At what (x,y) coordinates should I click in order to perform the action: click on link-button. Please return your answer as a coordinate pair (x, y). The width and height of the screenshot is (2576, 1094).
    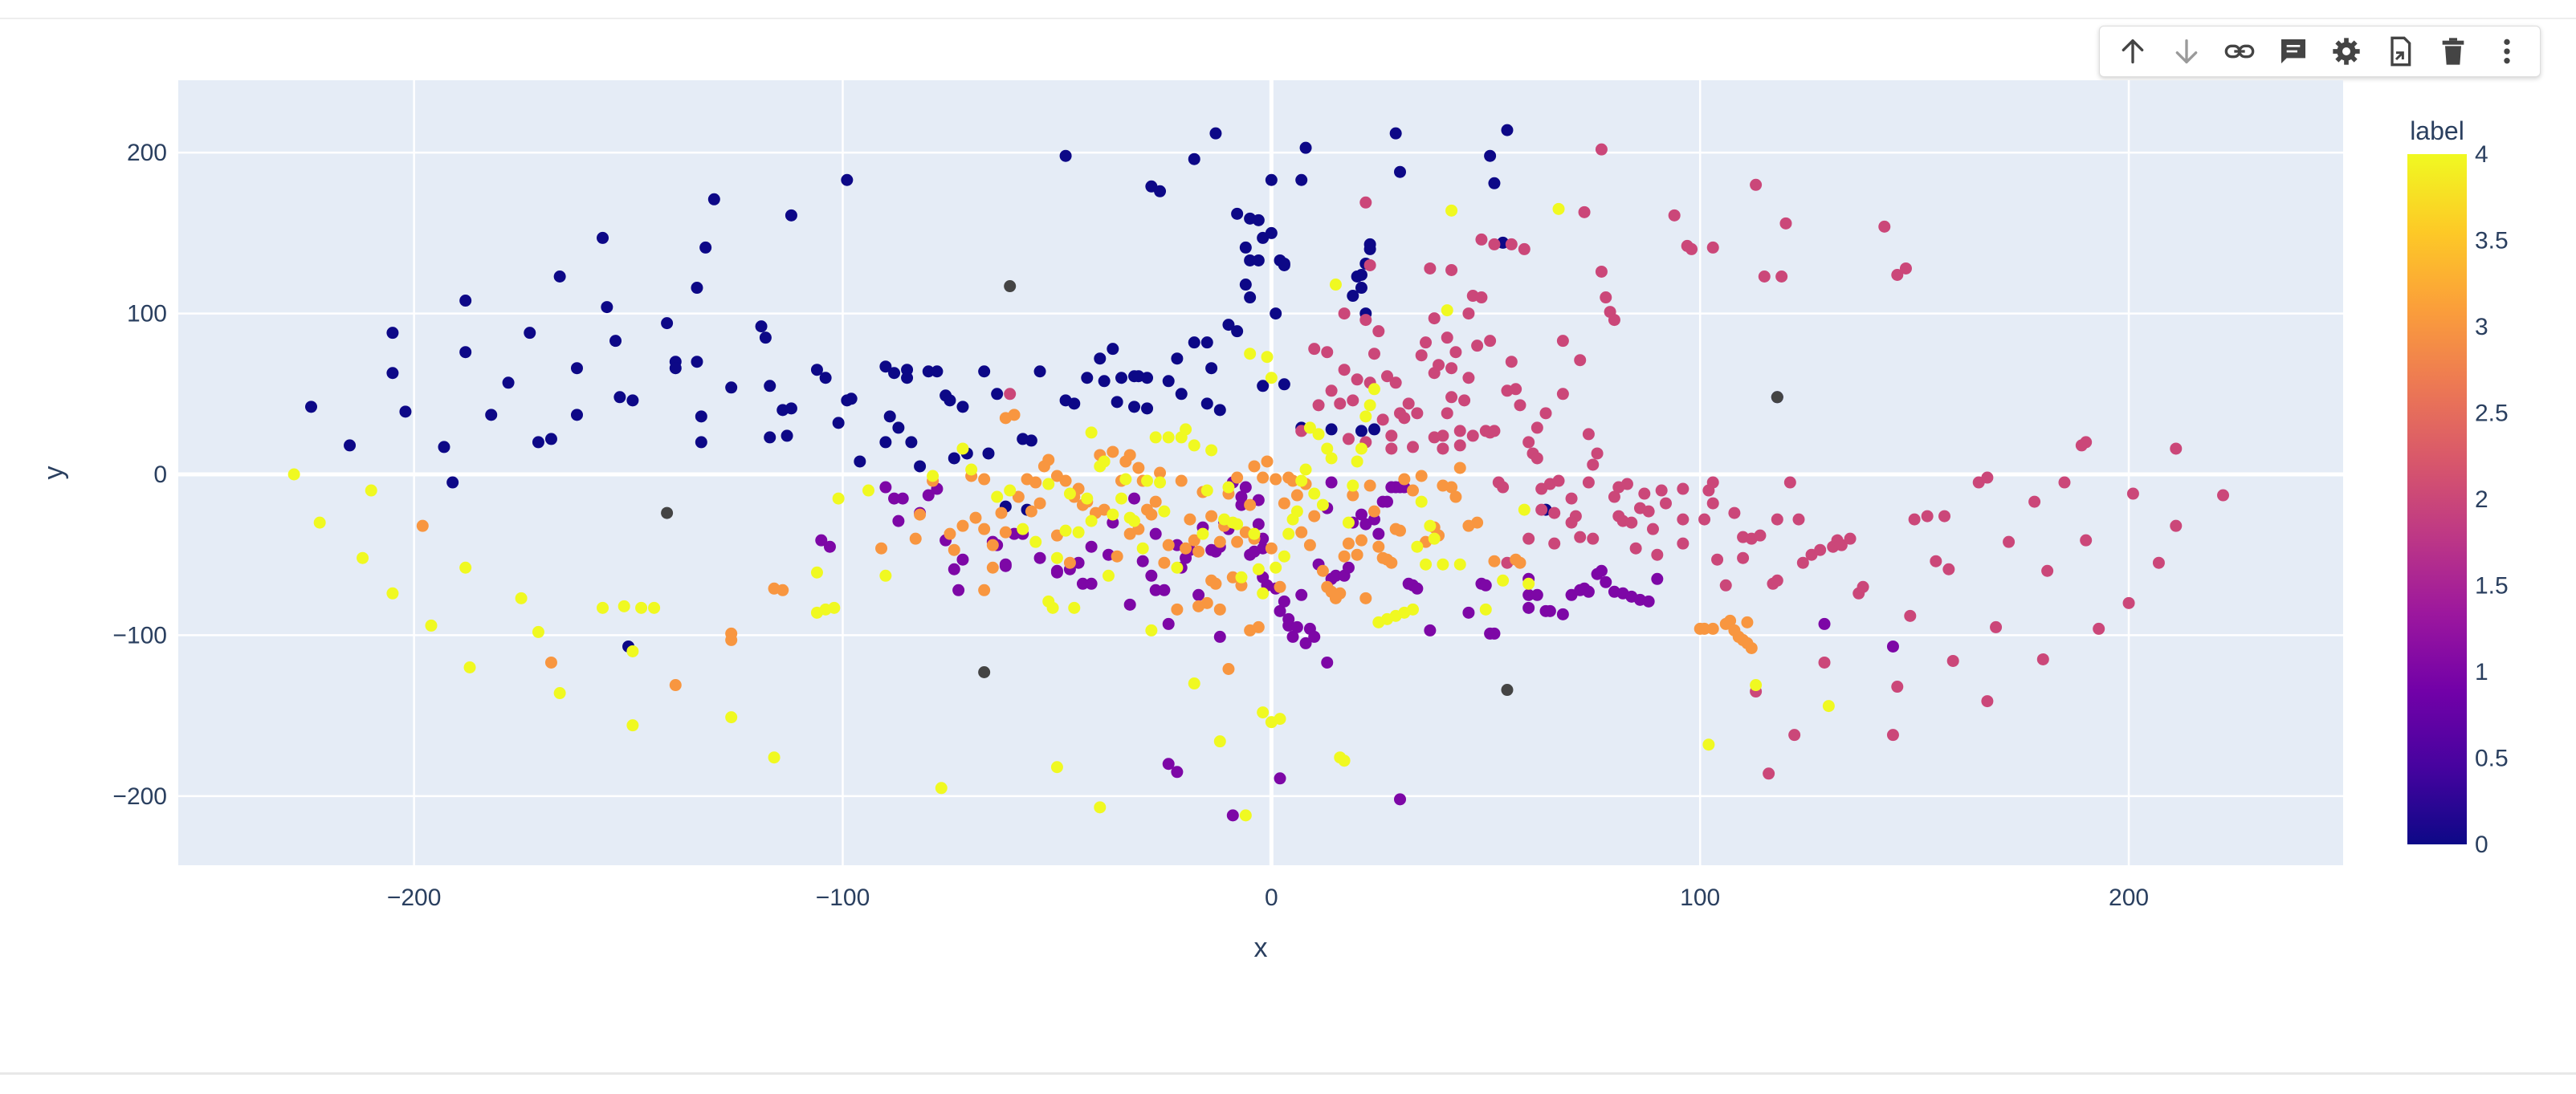
    Looking at the image, I should click on (2239, 51).